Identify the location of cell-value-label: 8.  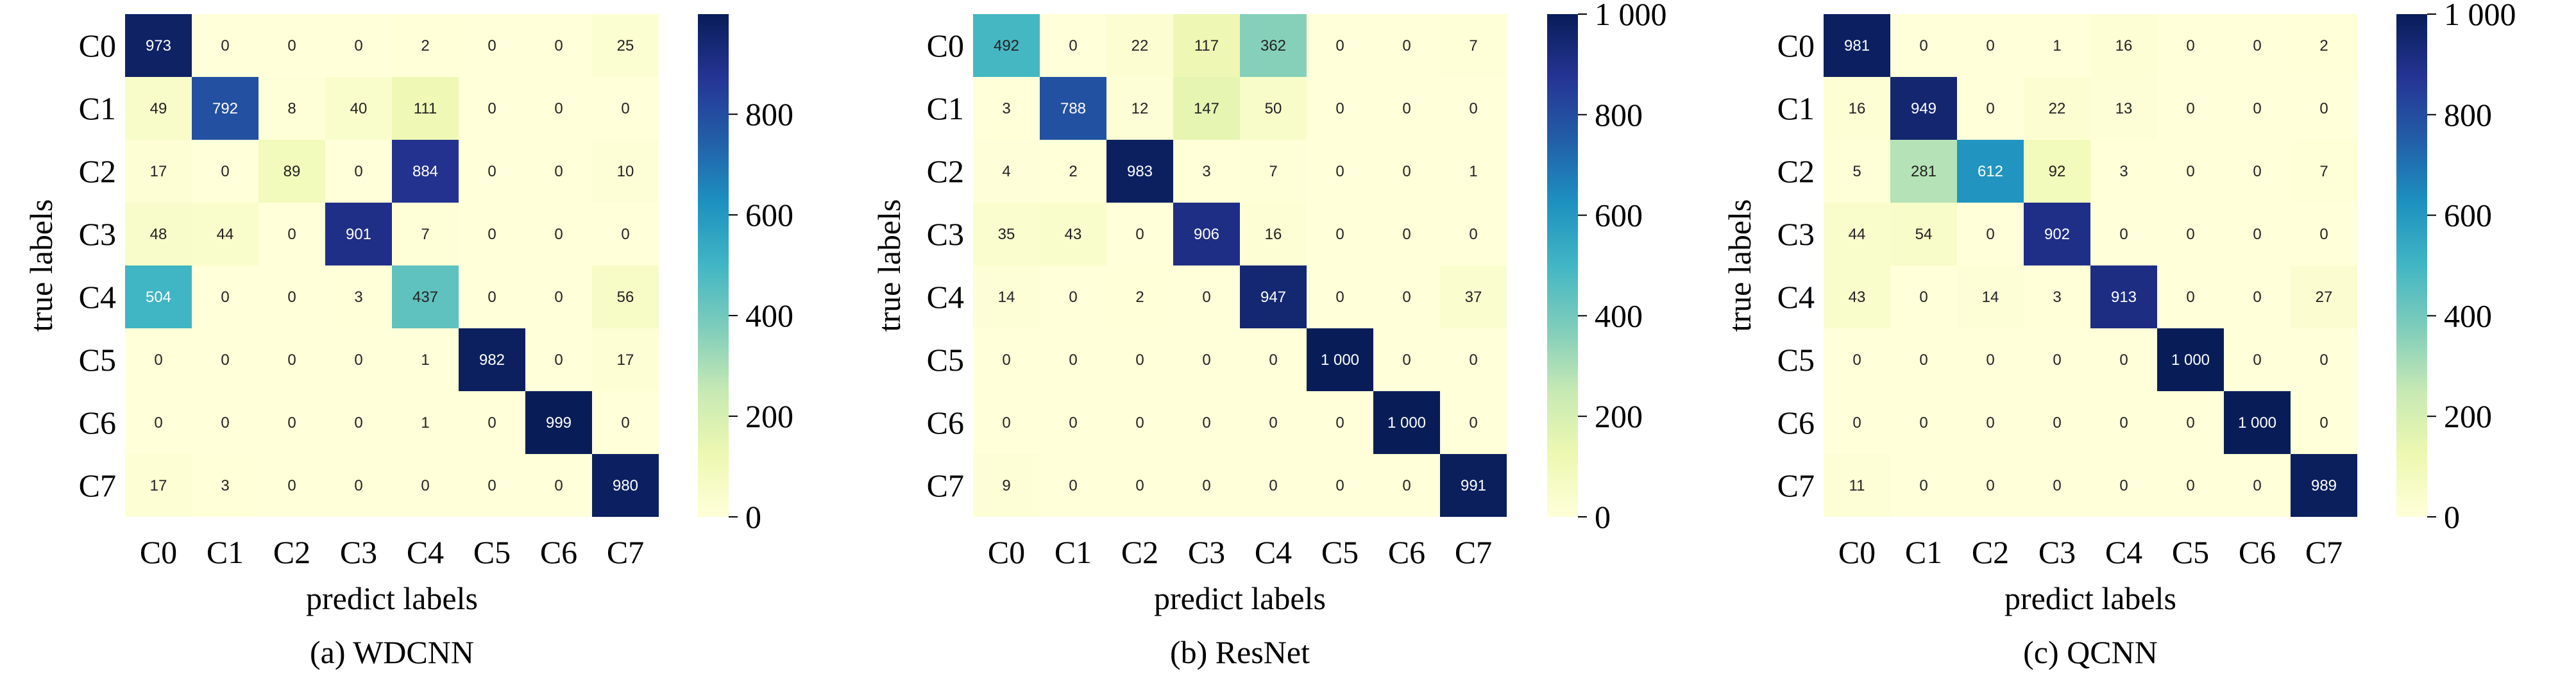
(291, 108).